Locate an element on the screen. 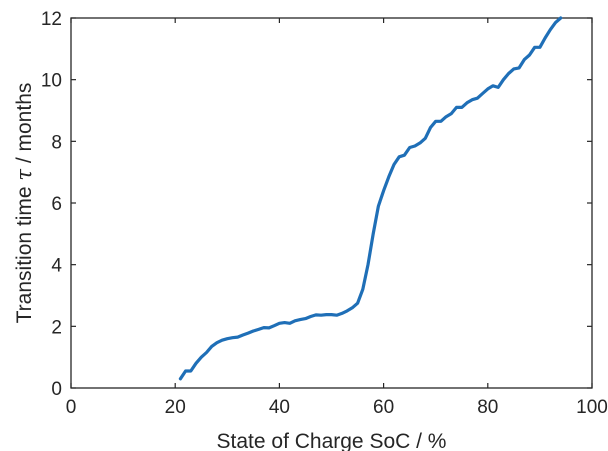 The width and height of the screenshot is (608, 451). x-tick-label: 80 is located at coordinates (487, 407).